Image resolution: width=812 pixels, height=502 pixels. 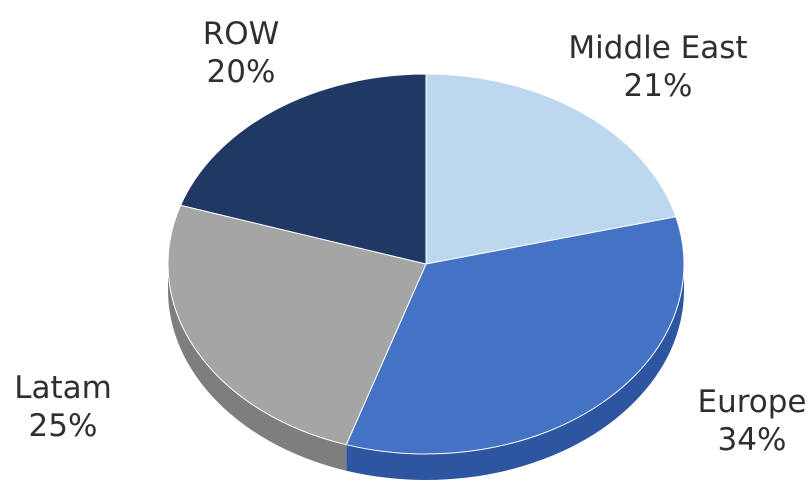 I want to click on label-middle-east-percent: 21%, so click(x=658, y=86).